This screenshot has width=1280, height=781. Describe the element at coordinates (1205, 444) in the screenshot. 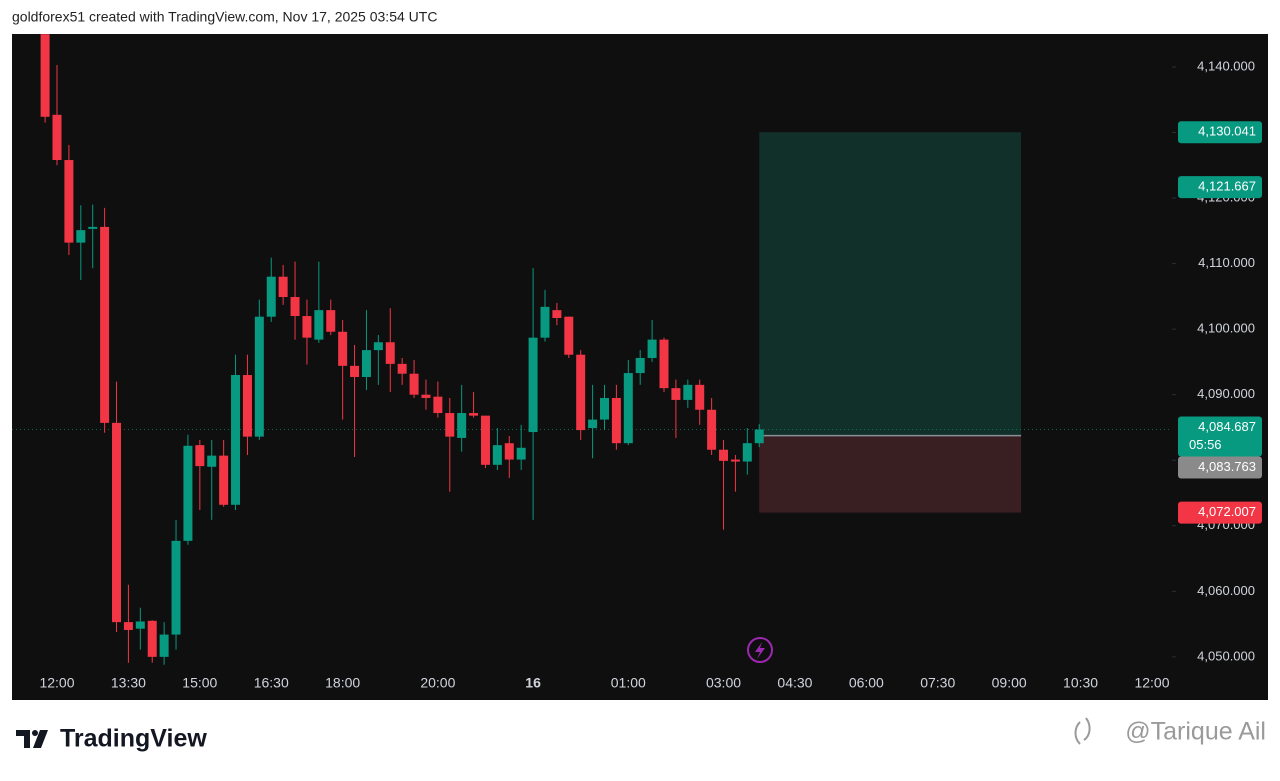

I see `countdown-label: 05:56` at that location.